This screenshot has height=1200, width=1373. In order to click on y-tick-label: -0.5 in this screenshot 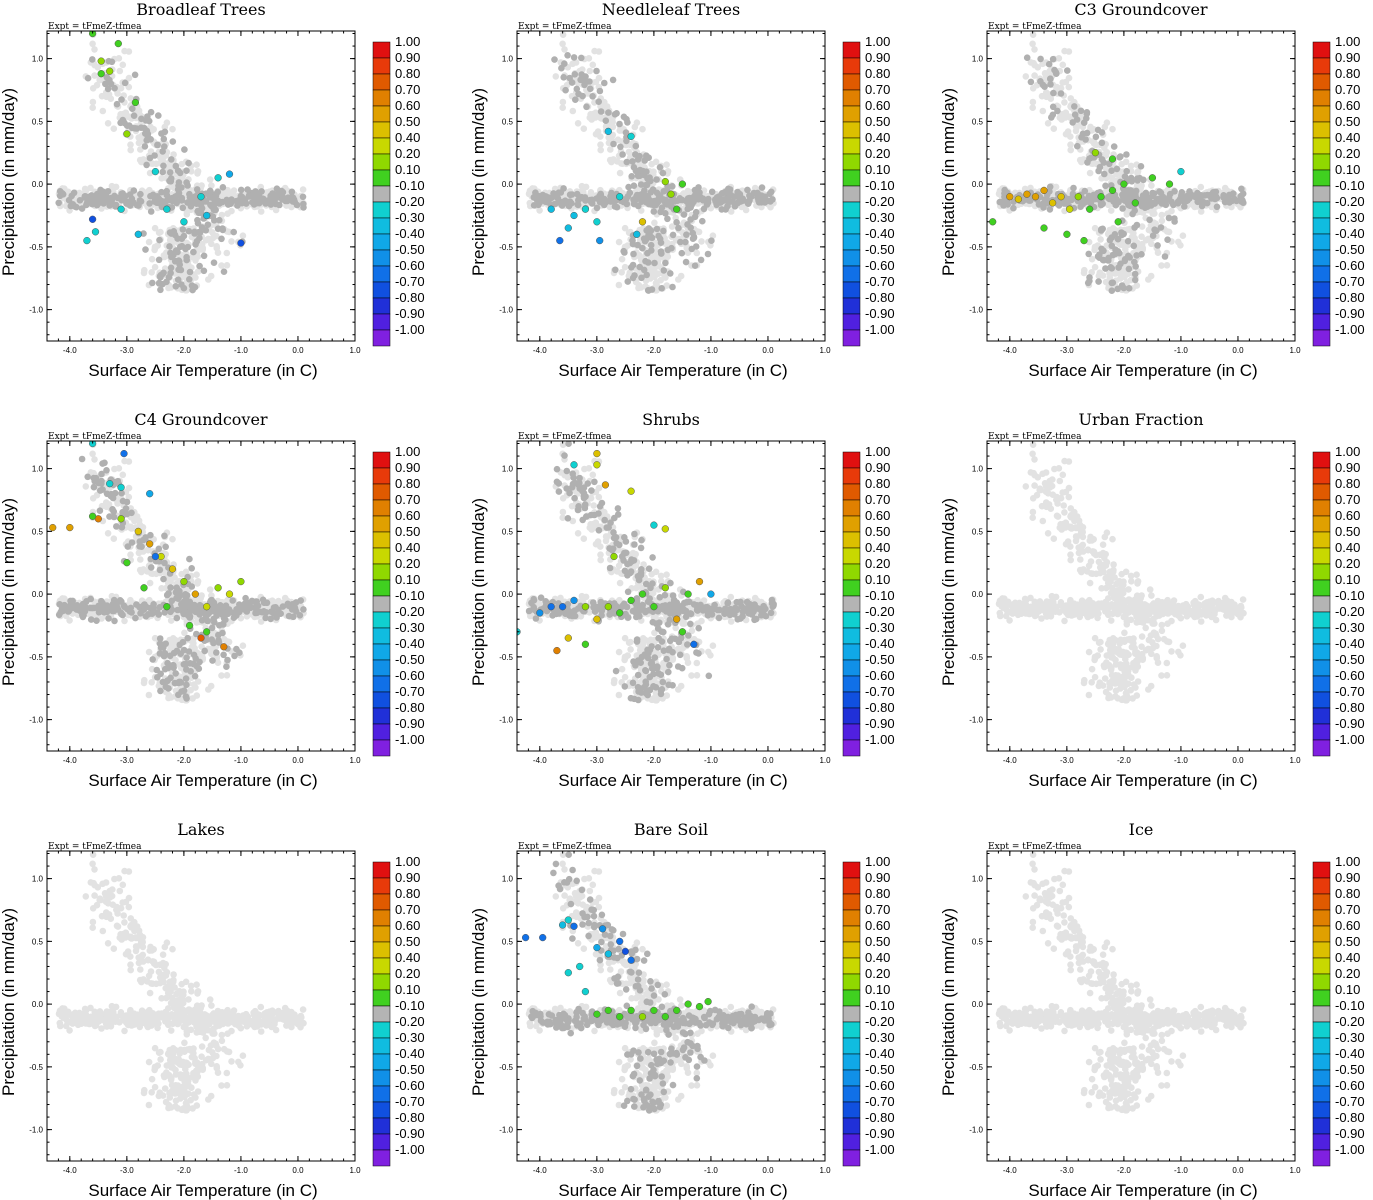, I will do `click(36, 247)`.